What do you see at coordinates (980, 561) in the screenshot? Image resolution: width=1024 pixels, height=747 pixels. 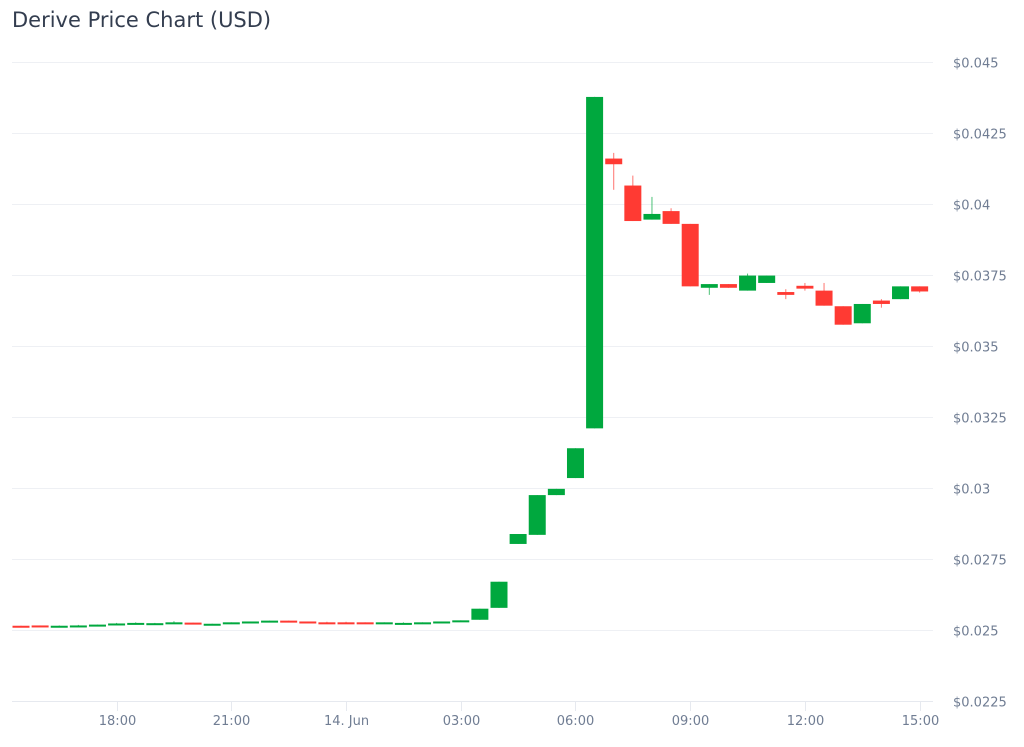 I see `y-tick-label: $0.0275` at bounding box center [980, 561].